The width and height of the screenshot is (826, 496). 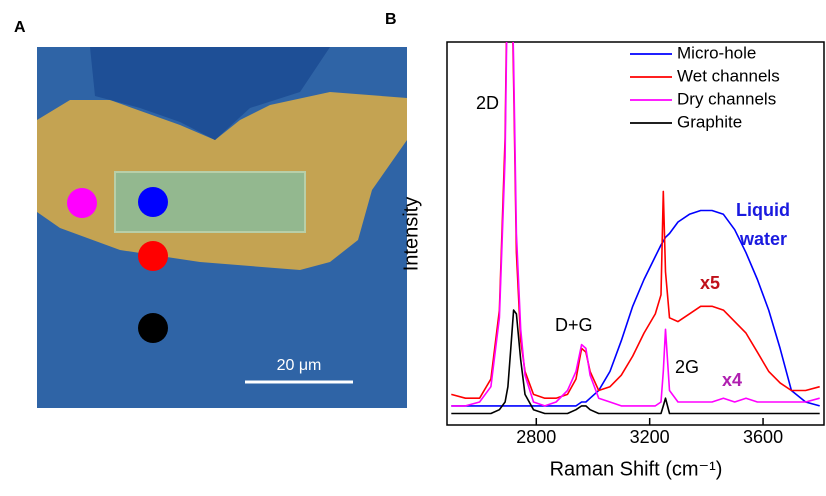 What do you see at coordinates (726, 98) in the screenshot?
I see `legend-label: Dry channels` at bounding box center [726, 98].